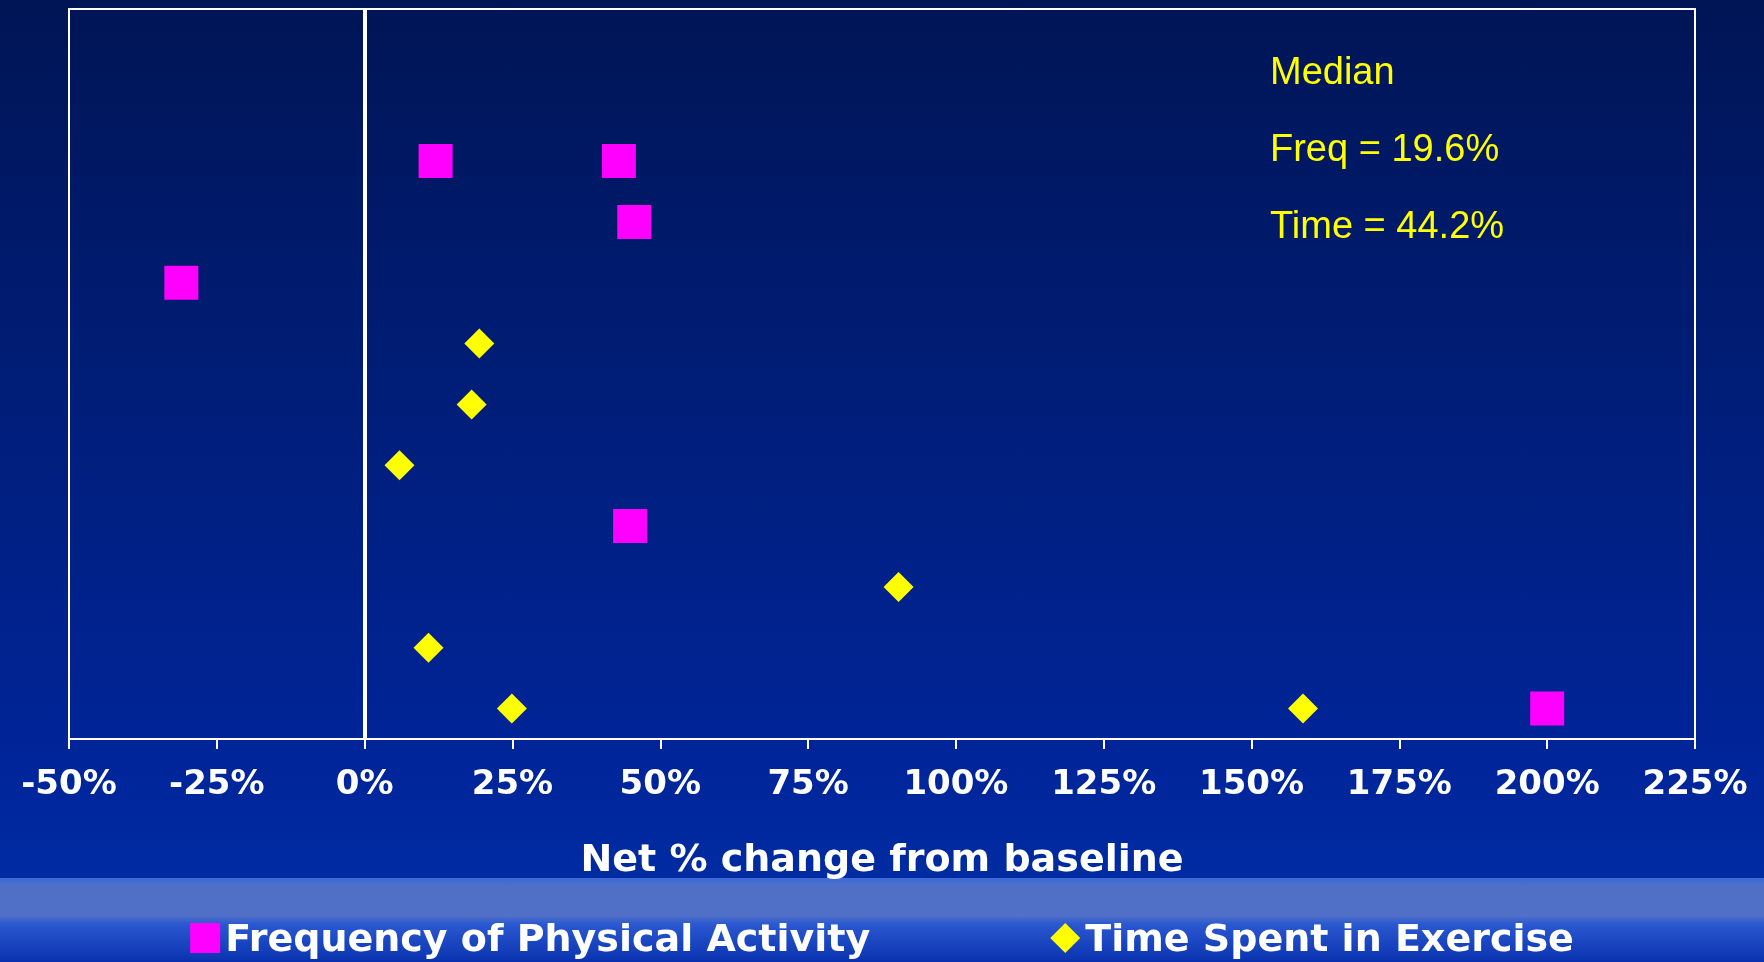 The image size is (1764, 962). What do you see at coordinates (364, 782) in the screenshot?
I see `x-tick-label: 0%` at bounding box center [364, 782].